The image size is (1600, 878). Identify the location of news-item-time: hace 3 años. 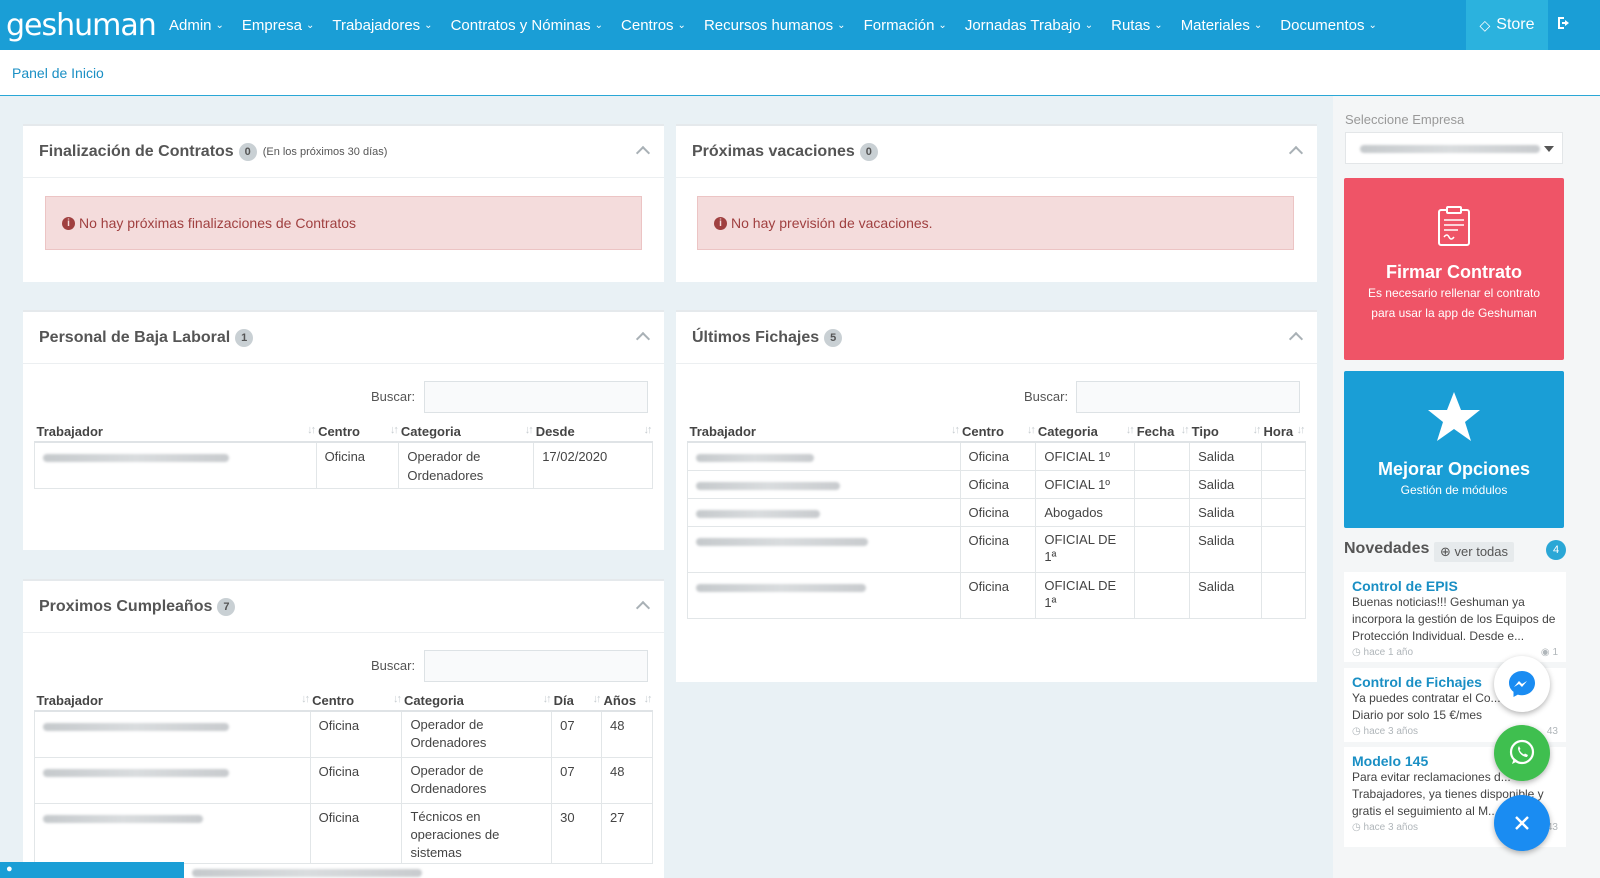
(1391, 731).